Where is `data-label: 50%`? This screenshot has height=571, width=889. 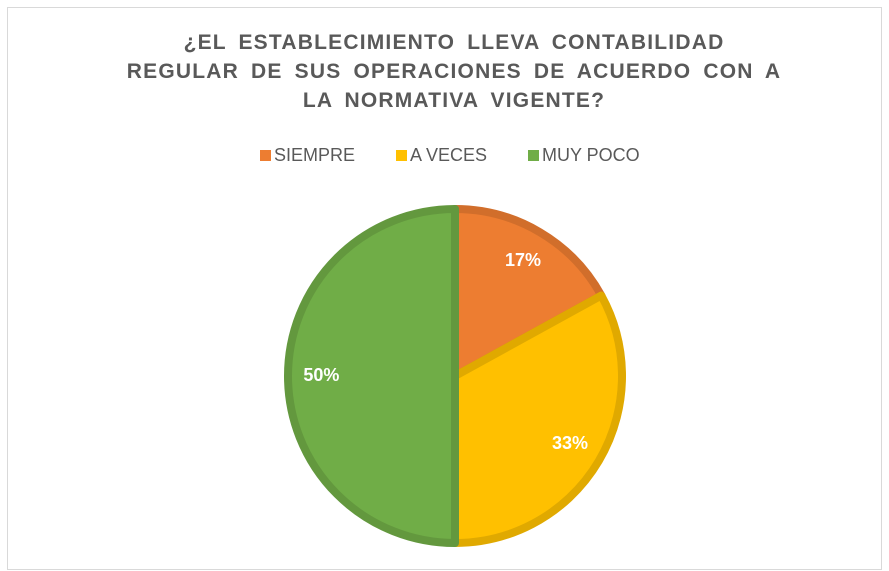 data-label: 50% is located at coordinates (321, 375).